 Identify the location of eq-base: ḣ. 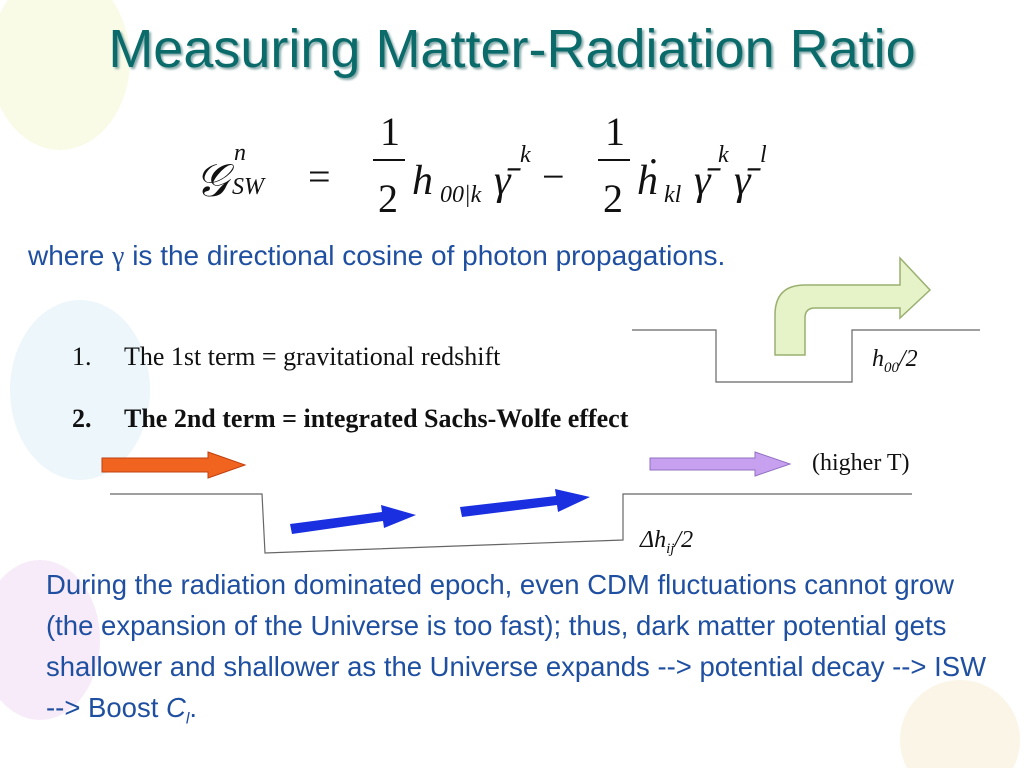
(647, 181).